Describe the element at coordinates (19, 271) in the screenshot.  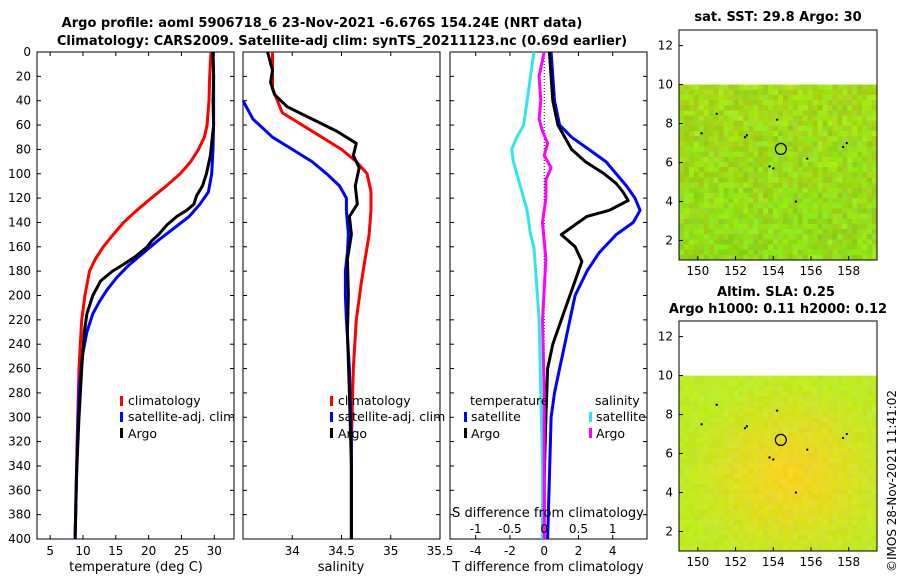
I see `y-tick-label: 180` at that location.